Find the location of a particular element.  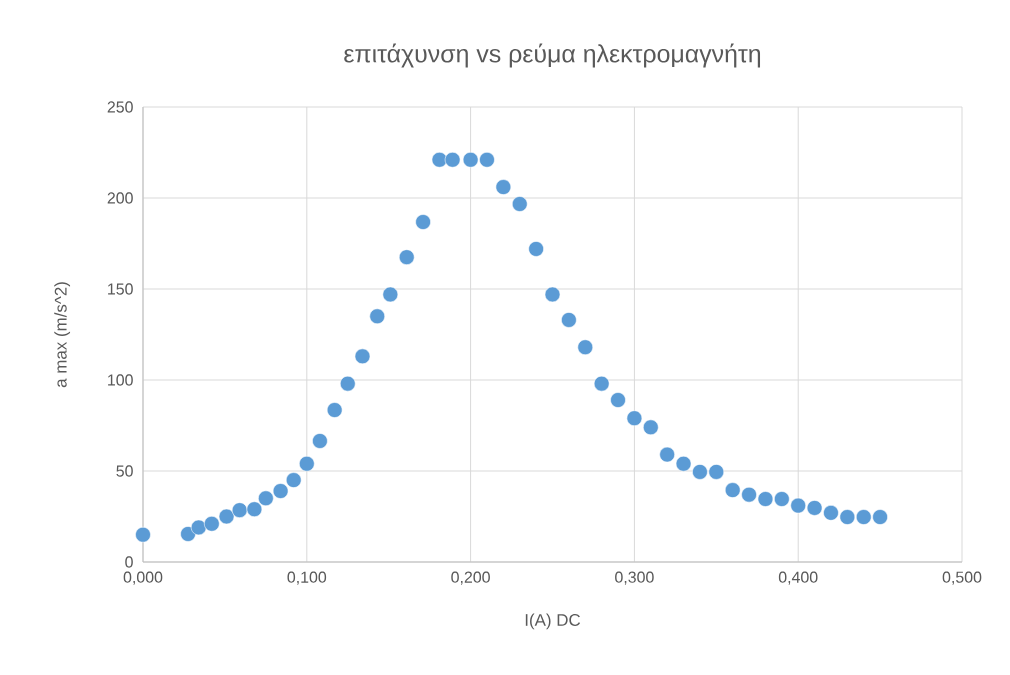

y-axis-title: a max (m/s^2) is located at coordinates (62, 335).